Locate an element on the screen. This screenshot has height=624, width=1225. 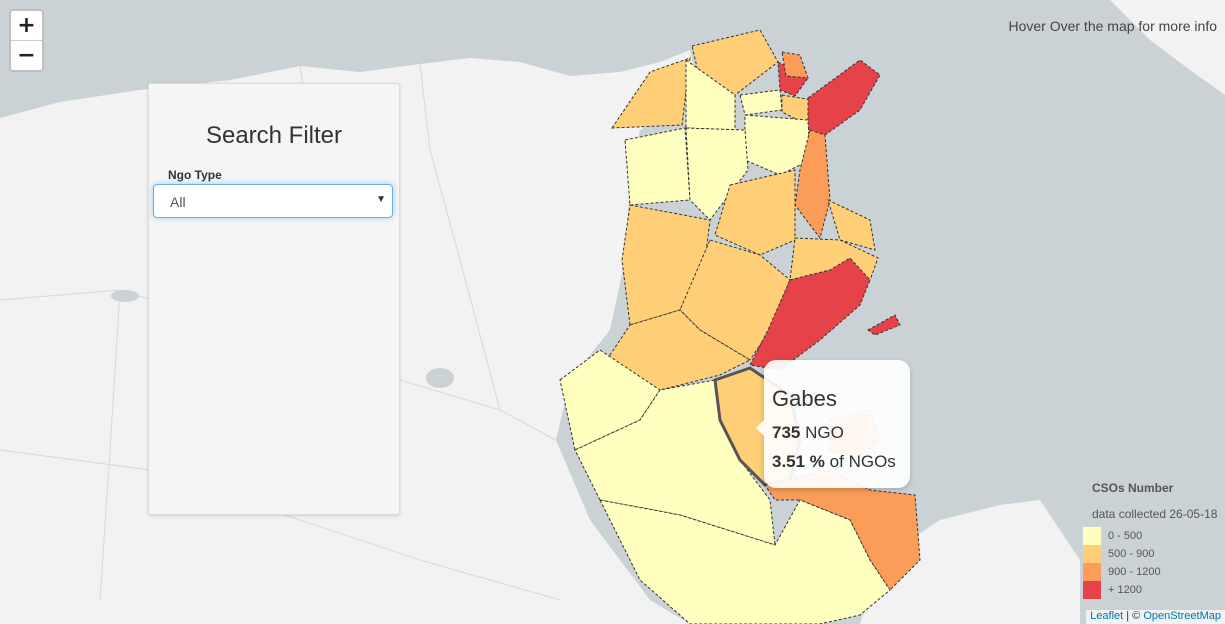
legend-item: 0 - 500 is located at coordinates (1154, 536).